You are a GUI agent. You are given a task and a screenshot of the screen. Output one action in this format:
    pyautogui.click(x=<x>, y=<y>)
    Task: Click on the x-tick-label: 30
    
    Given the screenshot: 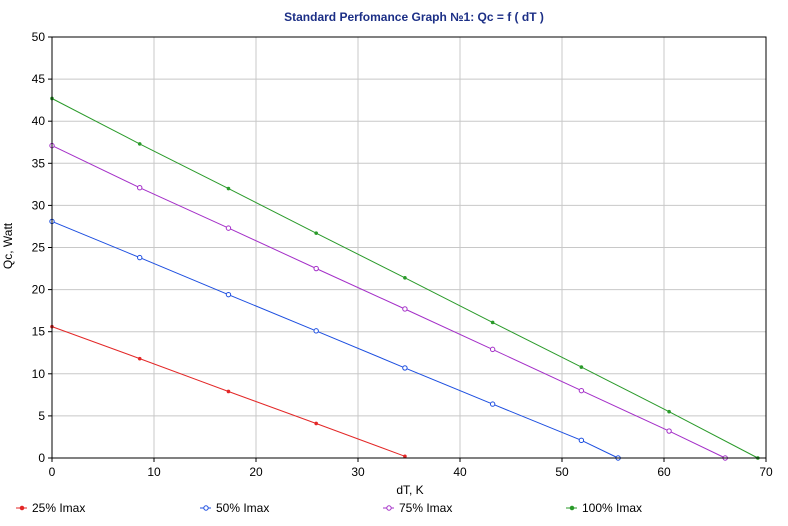 What is the action you would take?
    pyautogui.click(x=358, y=472)
    